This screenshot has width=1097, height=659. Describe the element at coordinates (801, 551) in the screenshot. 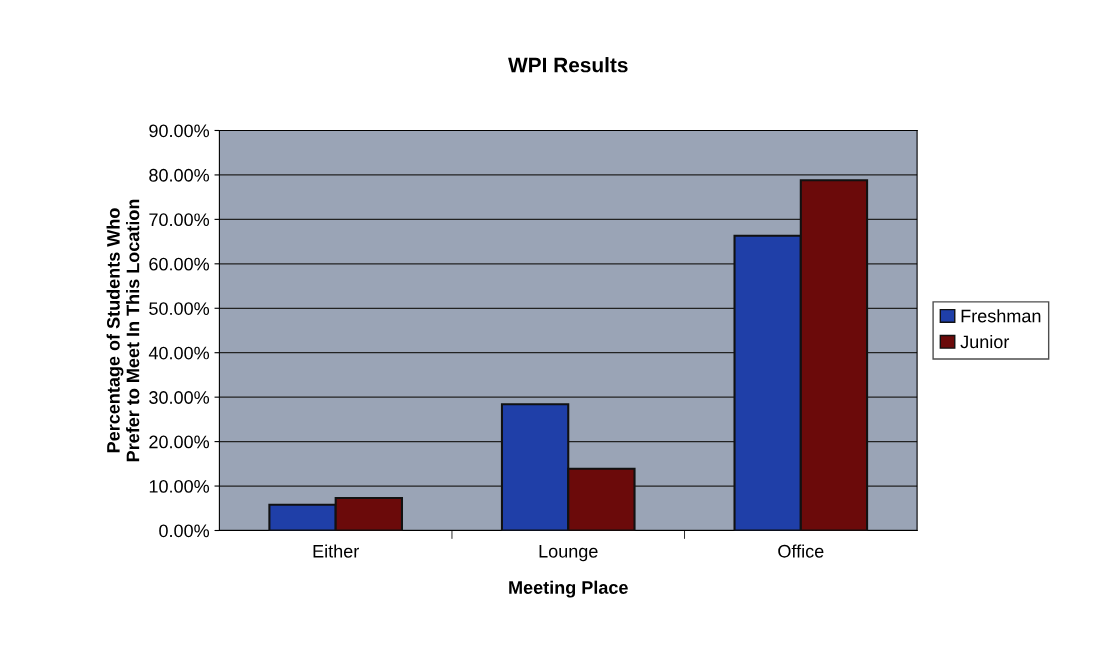

I see `x-tick-label: Office` at that location.